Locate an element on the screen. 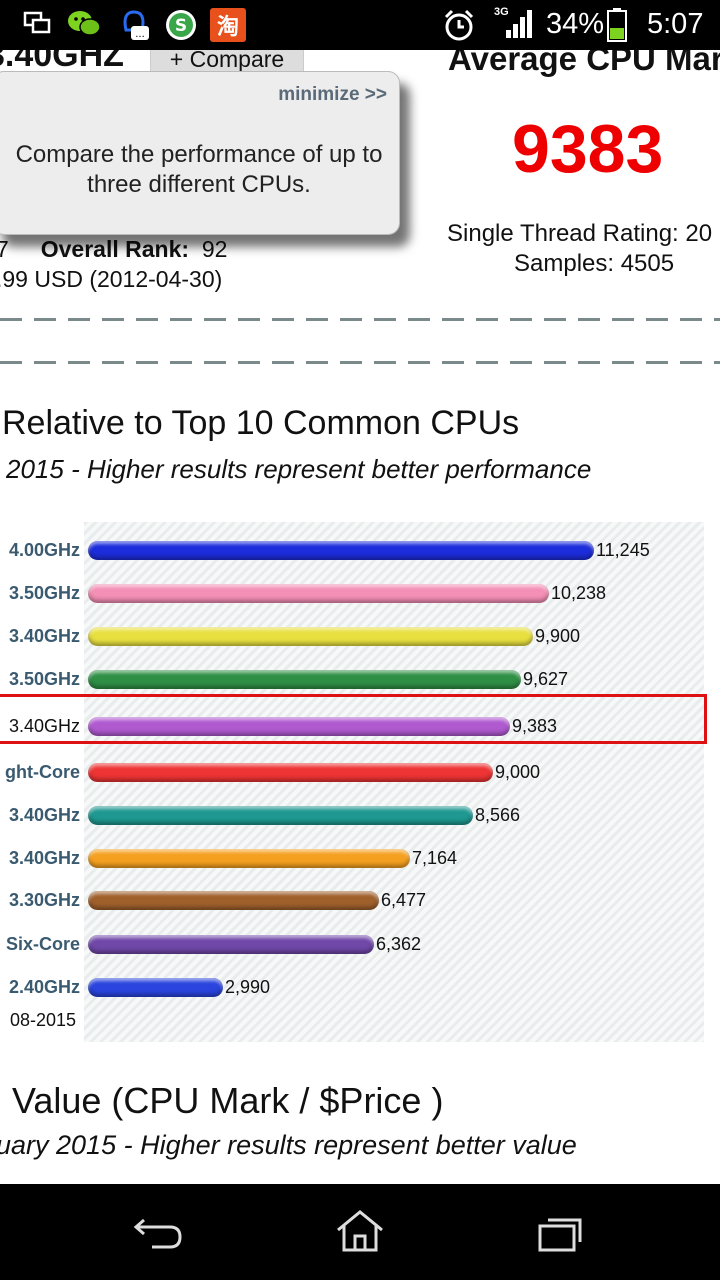 The width and height of the screenshot is (720, 1280). svg-text: S is located at coordinates (181, 26).